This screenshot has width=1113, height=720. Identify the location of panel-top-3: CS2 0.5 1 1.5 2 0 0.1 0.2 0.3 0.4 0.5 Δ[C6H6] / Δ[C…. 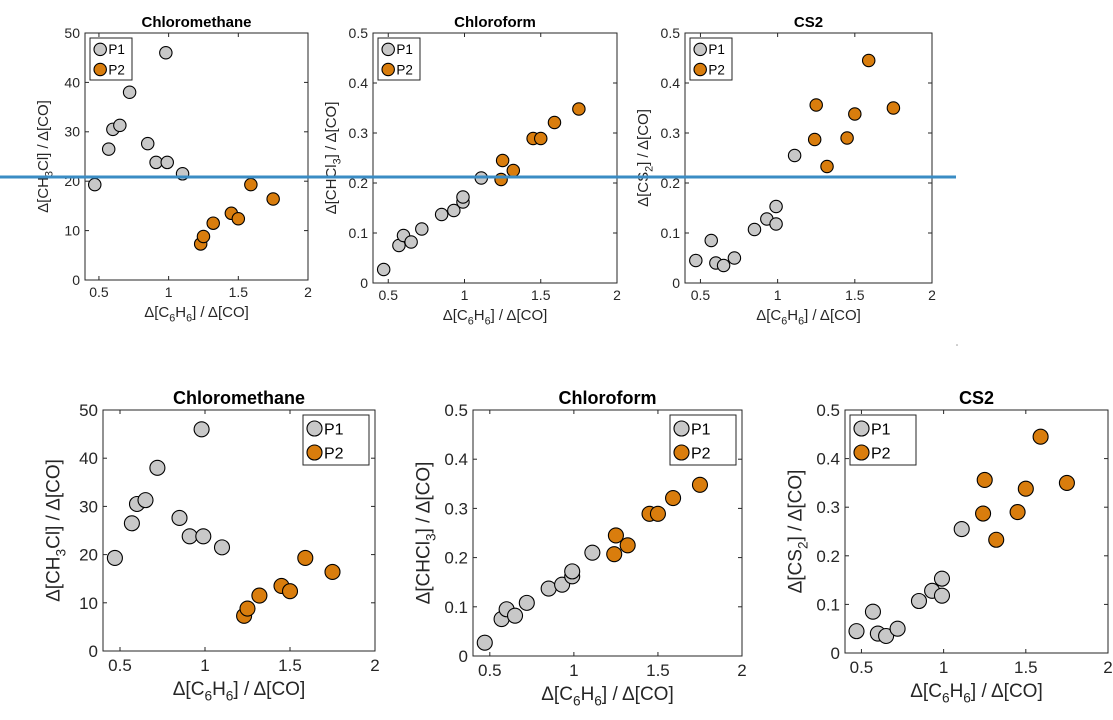
(785, 171).